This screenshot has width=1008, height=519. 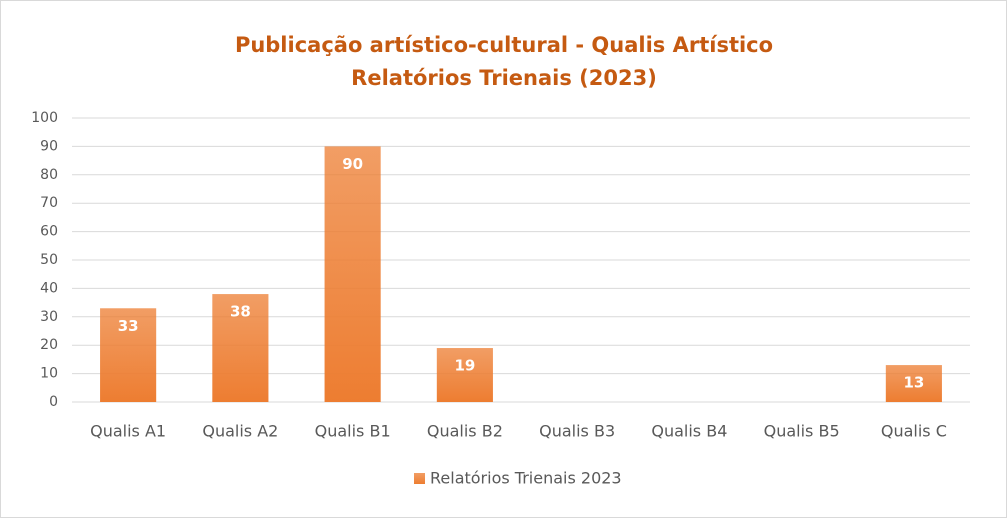 What do you see at coordinates (128, 326) in the screenshot?
I see `data-label: 33` at bounding box center [128, 326].